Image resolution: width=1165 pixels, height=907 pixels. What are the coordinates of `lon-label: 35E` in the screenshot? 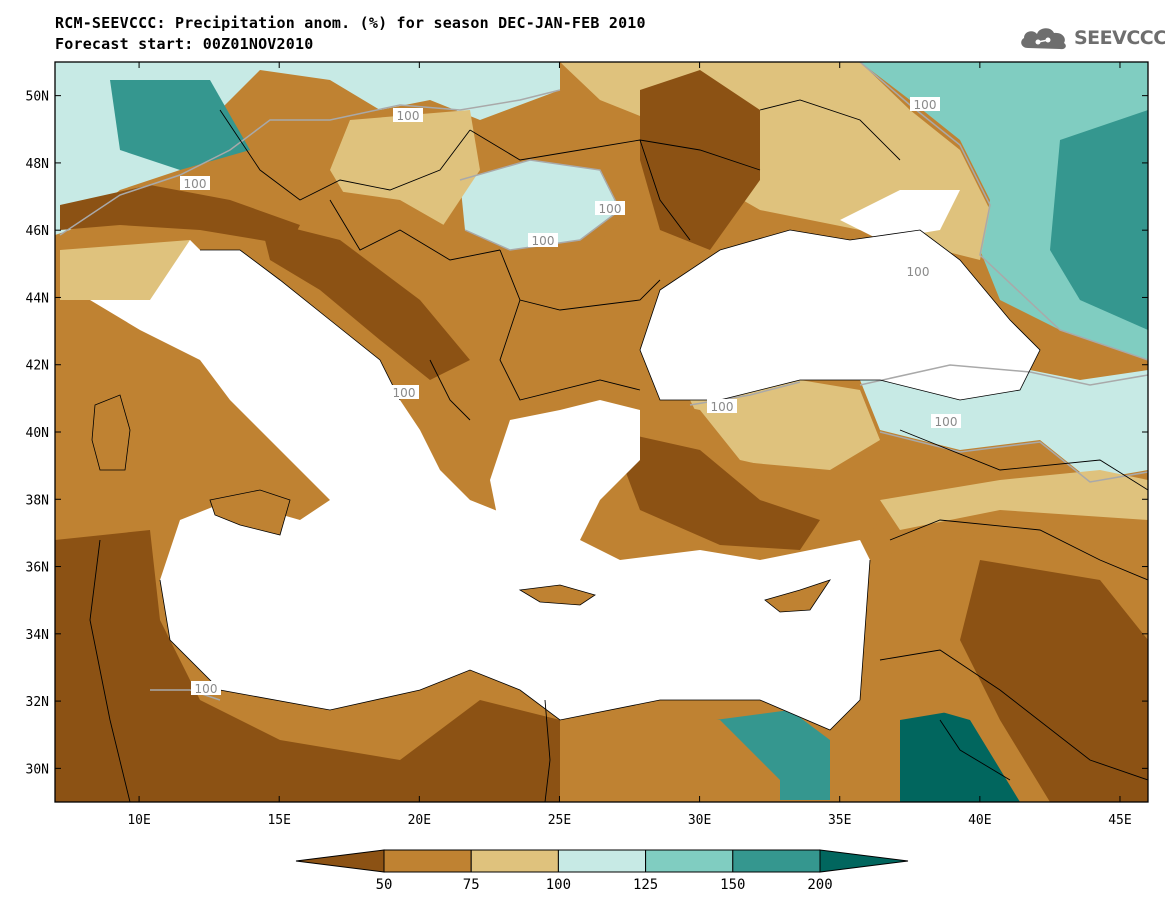 It's located at (839, 820).